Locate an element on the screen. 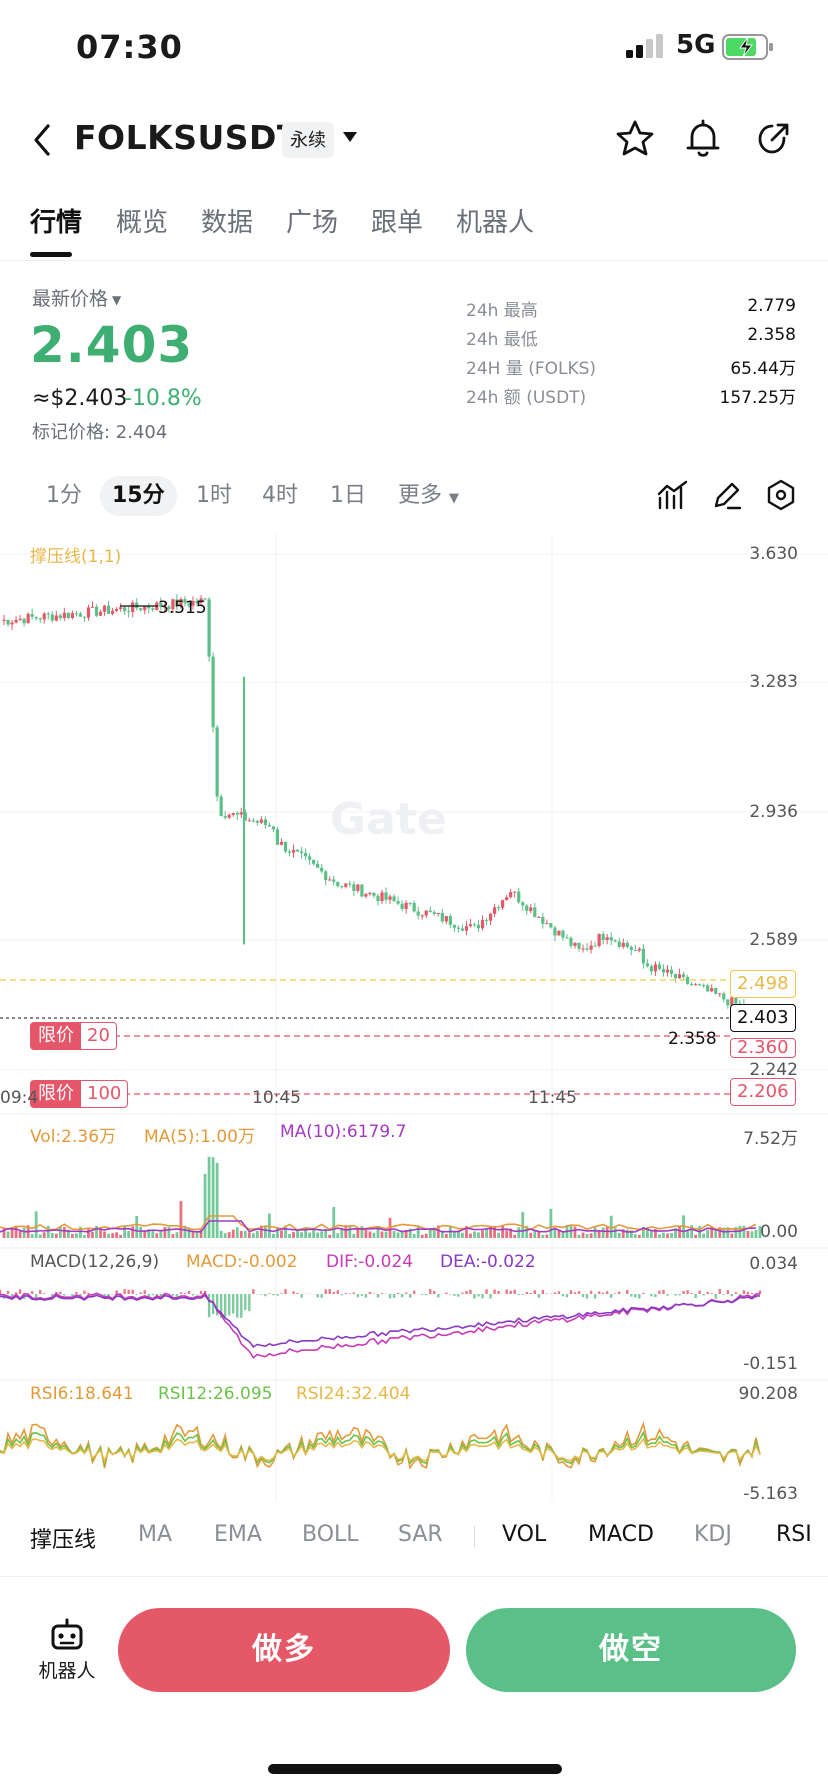  indicator-support-resistance: 撑压线 is located at coordinates (63, 1540).